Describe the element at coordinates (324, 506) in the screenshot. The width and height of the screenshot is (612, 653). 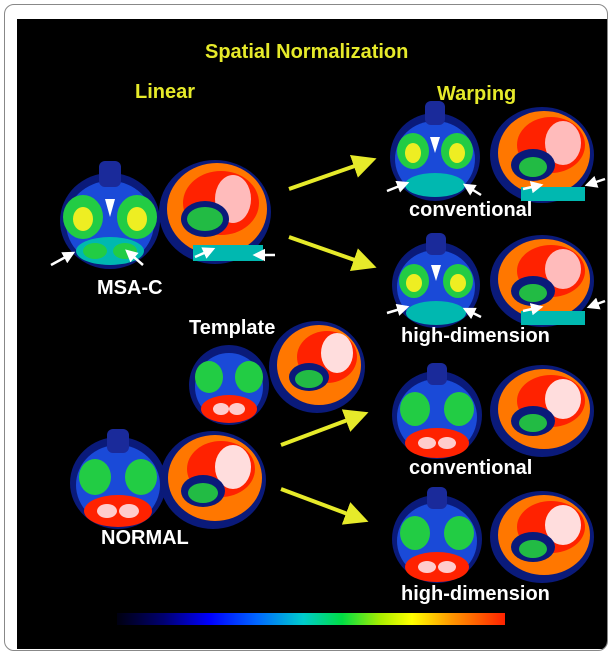
I see `yellow-arrow-normal-high-dimension` at that location.